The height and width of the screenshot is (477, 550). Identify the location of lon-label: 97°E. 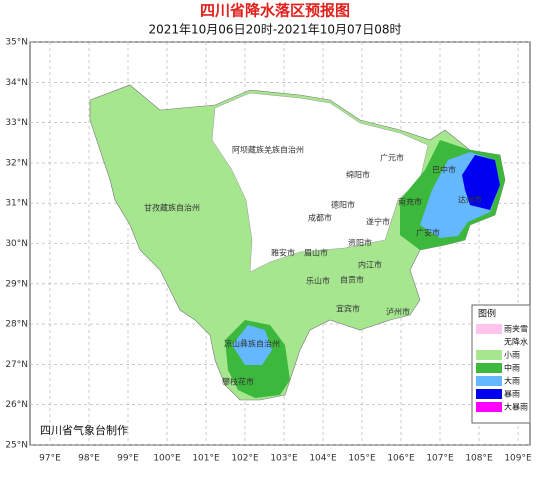
(50, 459).